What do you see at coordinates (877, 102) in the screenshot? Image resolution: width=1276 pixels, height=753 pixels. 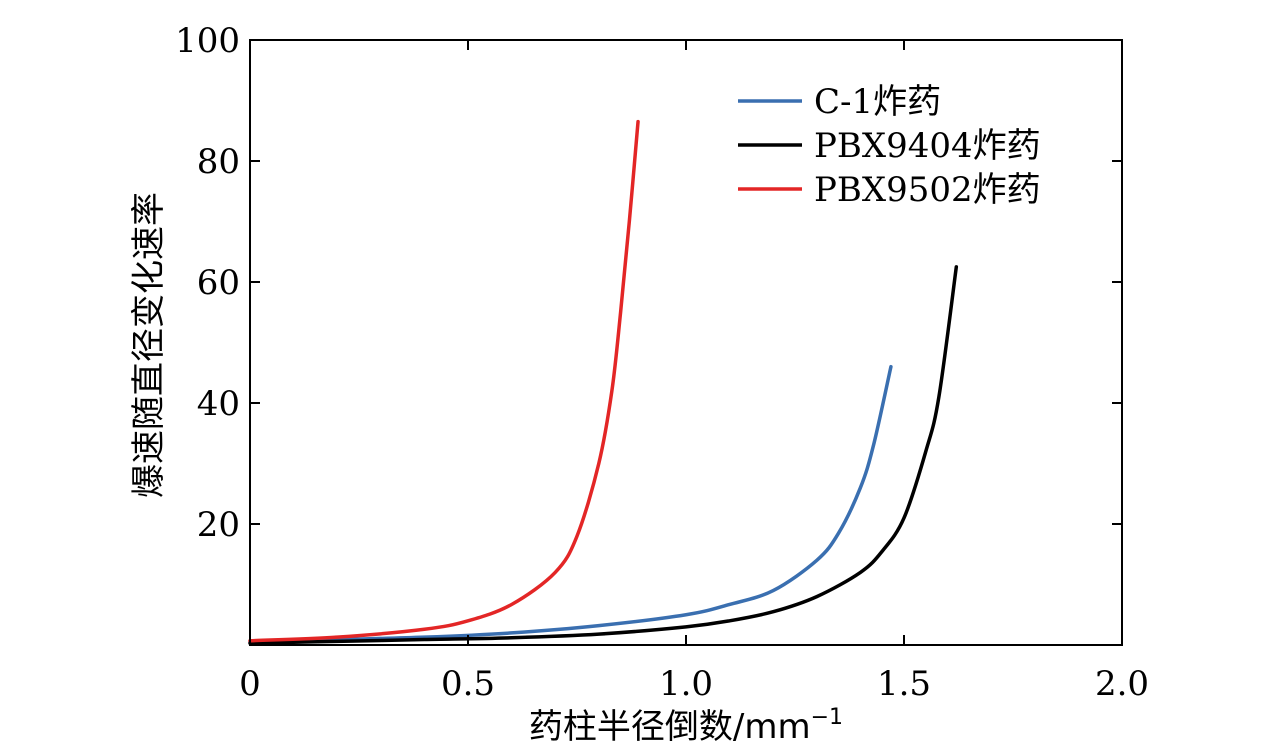 I see `legend-label: C-1炸药` at bounding box center [877, 102].